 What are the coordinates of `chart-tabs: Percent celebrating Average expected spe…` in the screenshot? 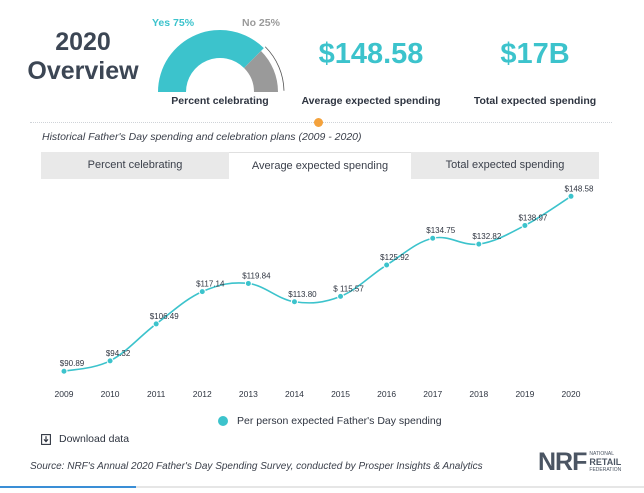 It's located at (320, 165).